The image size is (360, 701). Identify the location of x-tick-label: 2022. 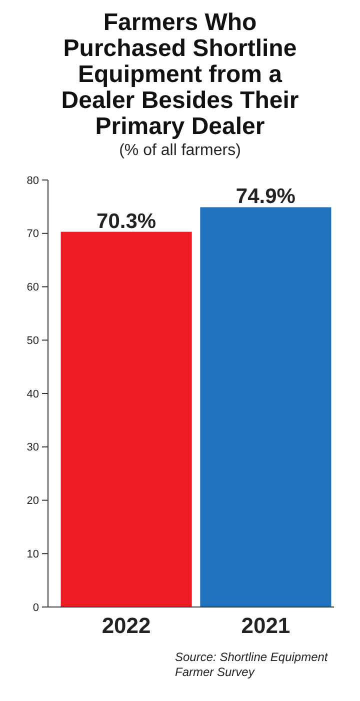
(126, 625).